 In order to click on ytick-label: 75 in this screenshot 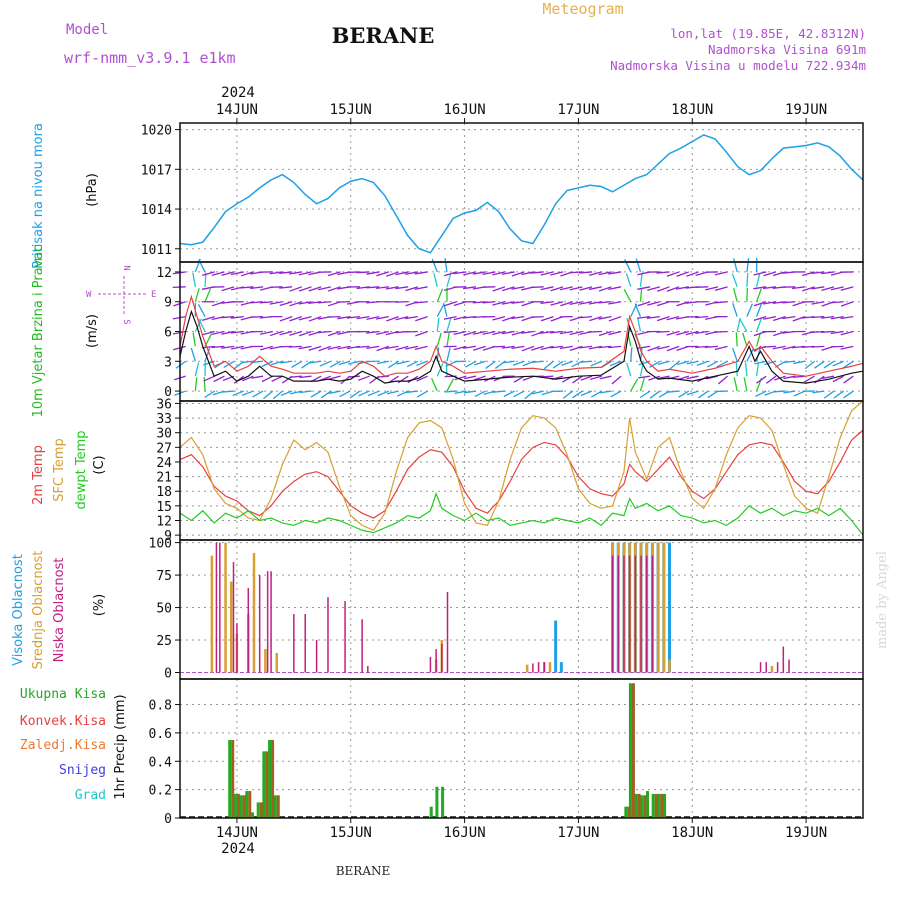, I will do `click(164, 576)`.